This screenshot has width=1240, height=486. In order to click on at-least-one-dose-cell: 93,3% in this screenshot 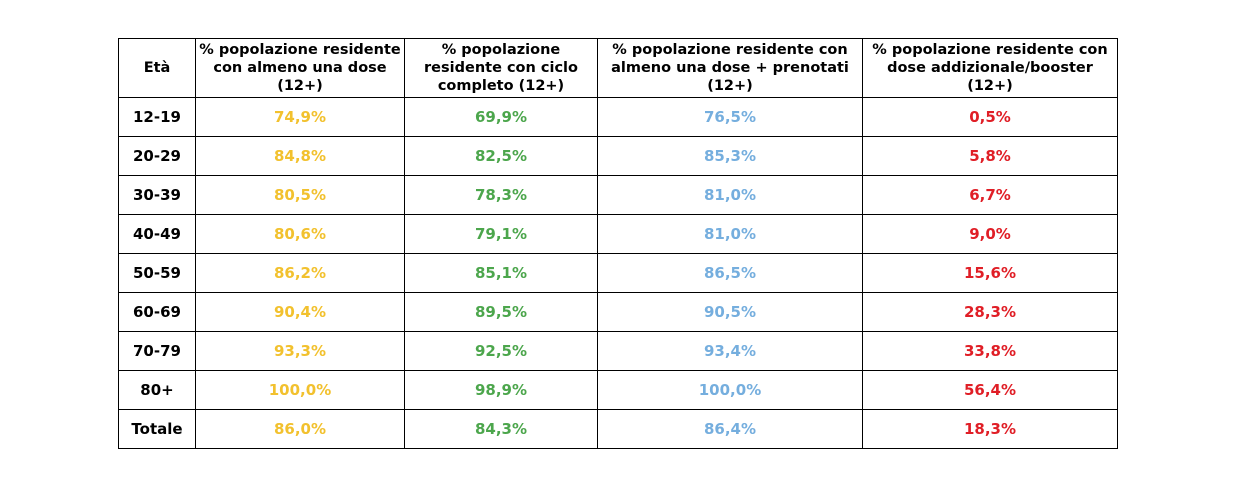, I will do `click(300, 351)`.